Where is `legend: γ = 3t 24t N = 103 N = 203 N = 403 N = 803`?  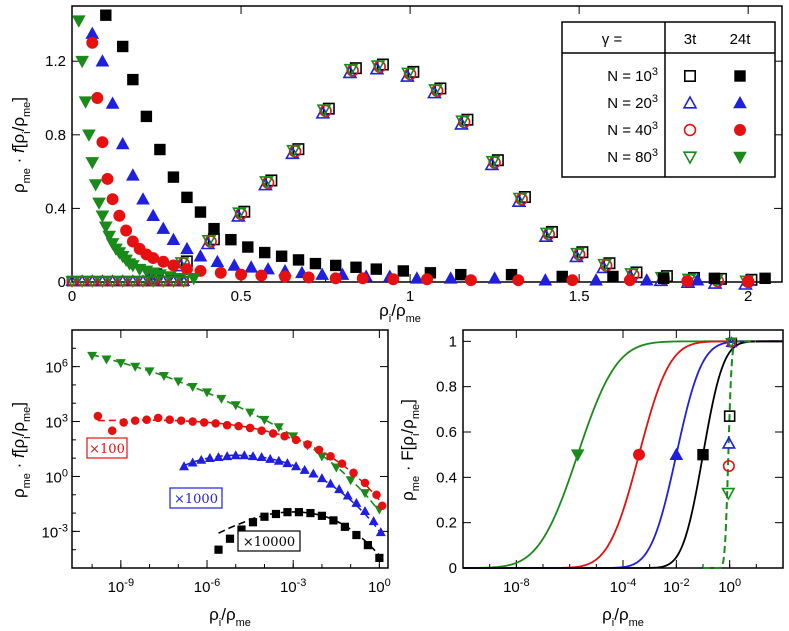
legend: γ = 3t 24t N = 103 N = 203 N = 403 N = 803 is located at coordinates (668, 99).